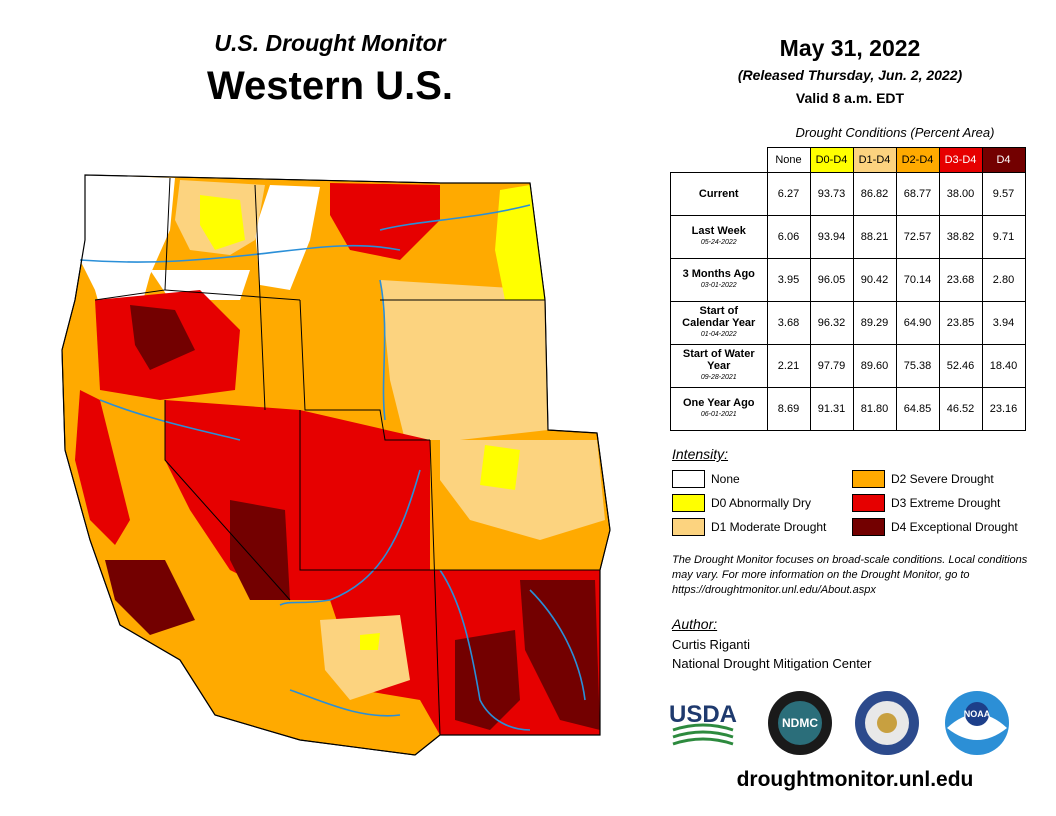 The width and height of the screenshot is (1056, 816). Describe the element at coordinates (1003, 236) in the screenshot. I see `cell: 9.71` at that location.